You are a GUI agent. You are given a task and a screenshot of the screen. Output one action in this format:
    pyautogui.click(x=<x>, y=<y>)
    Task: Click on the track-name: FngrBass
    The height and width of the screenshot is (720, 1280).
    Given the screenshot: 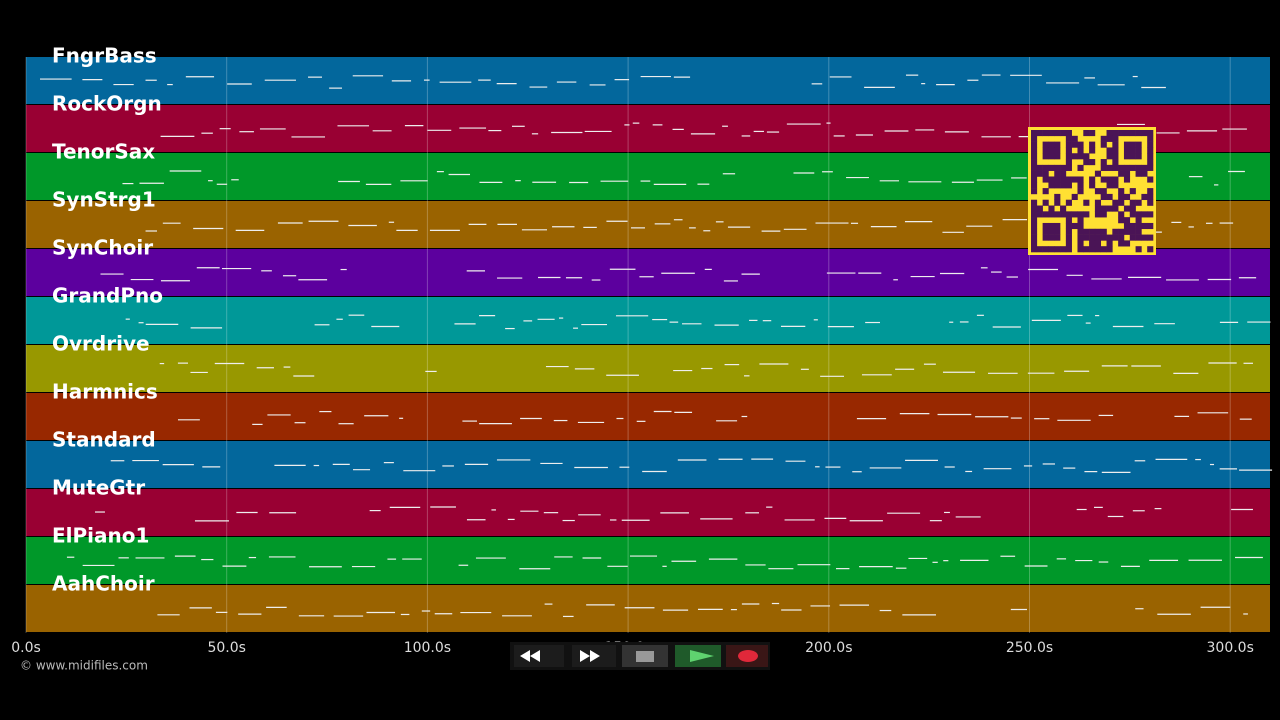 What is the action you would take?
    pyautogui.click(x=104, y=56)
    